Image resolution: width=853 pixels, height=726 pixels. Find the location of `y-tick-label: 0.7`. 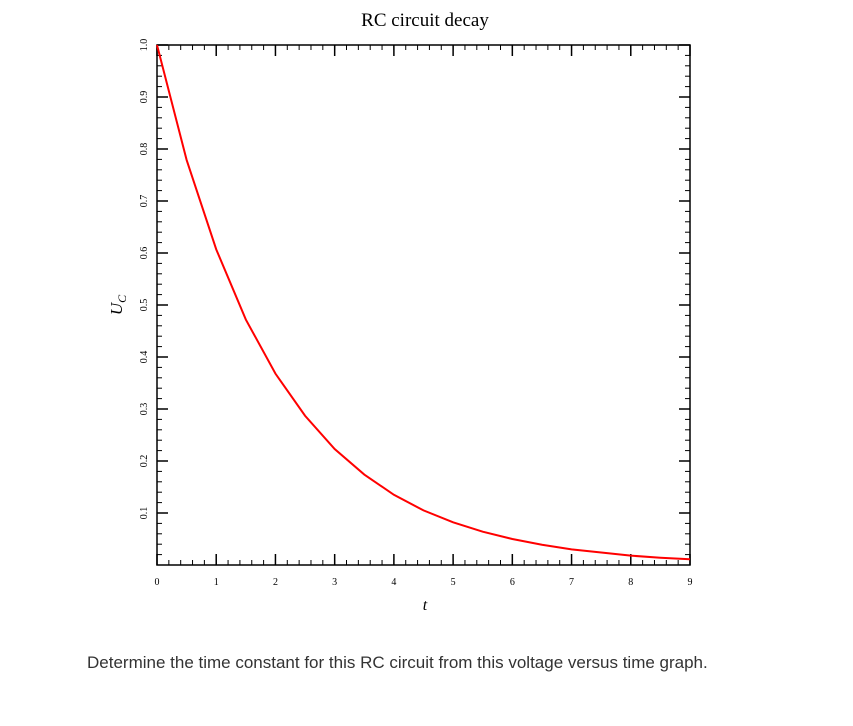

y-tick-label: 0.7 is located at coordinates (144, 201).